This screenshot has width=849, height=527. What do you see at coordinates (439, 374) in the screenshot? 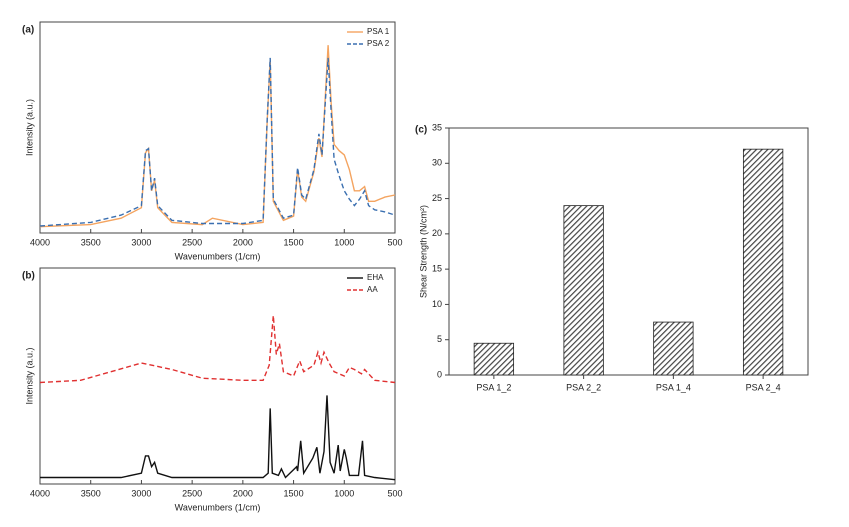
I see `y-tick-label: 0` at bounding box center [439, 374].